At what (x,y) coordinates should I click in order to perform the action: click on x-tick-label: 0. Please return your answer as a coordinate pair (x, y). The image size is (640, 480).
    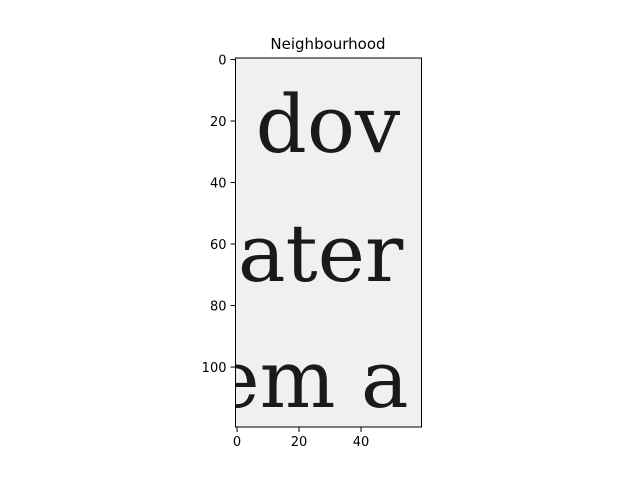
    Looking at the image, I should click on (237, 442).